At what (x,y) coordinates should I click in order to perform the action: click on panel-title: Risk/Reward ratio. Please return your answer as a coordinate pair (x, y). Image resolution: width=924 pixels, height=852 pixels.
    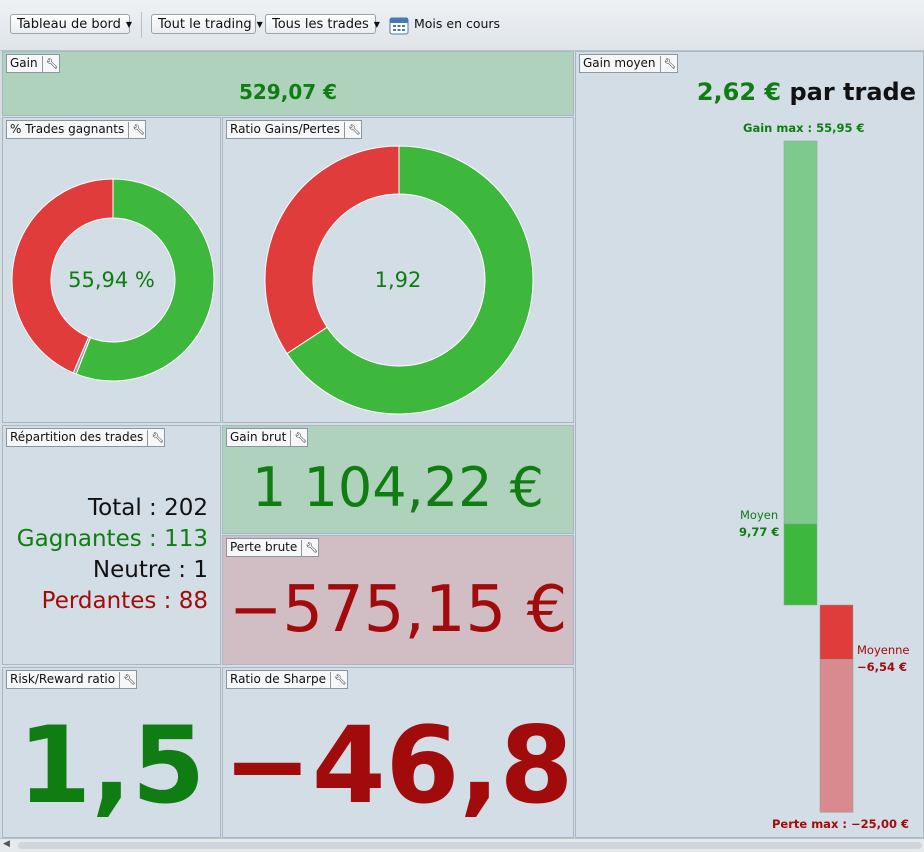
    Looking at the image, I should click on (63, 679).